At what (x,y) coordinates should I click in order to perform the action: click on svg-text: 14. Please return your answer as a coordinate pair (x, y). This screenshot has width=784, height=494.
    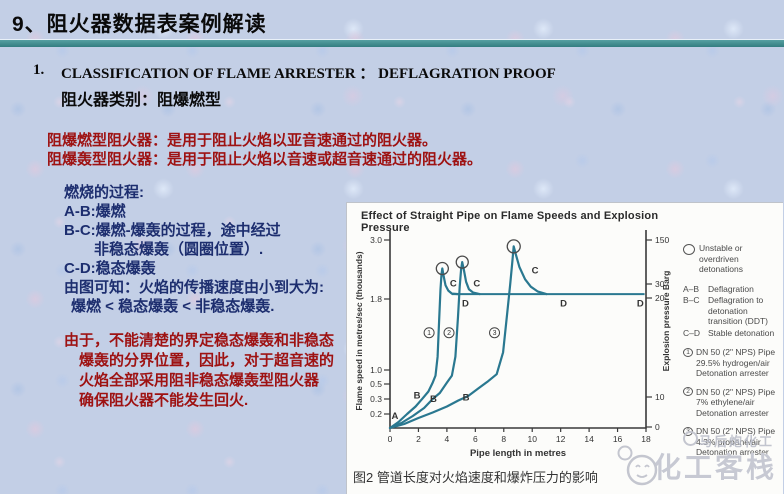
    Looking at the image, I should click on (589, 439).